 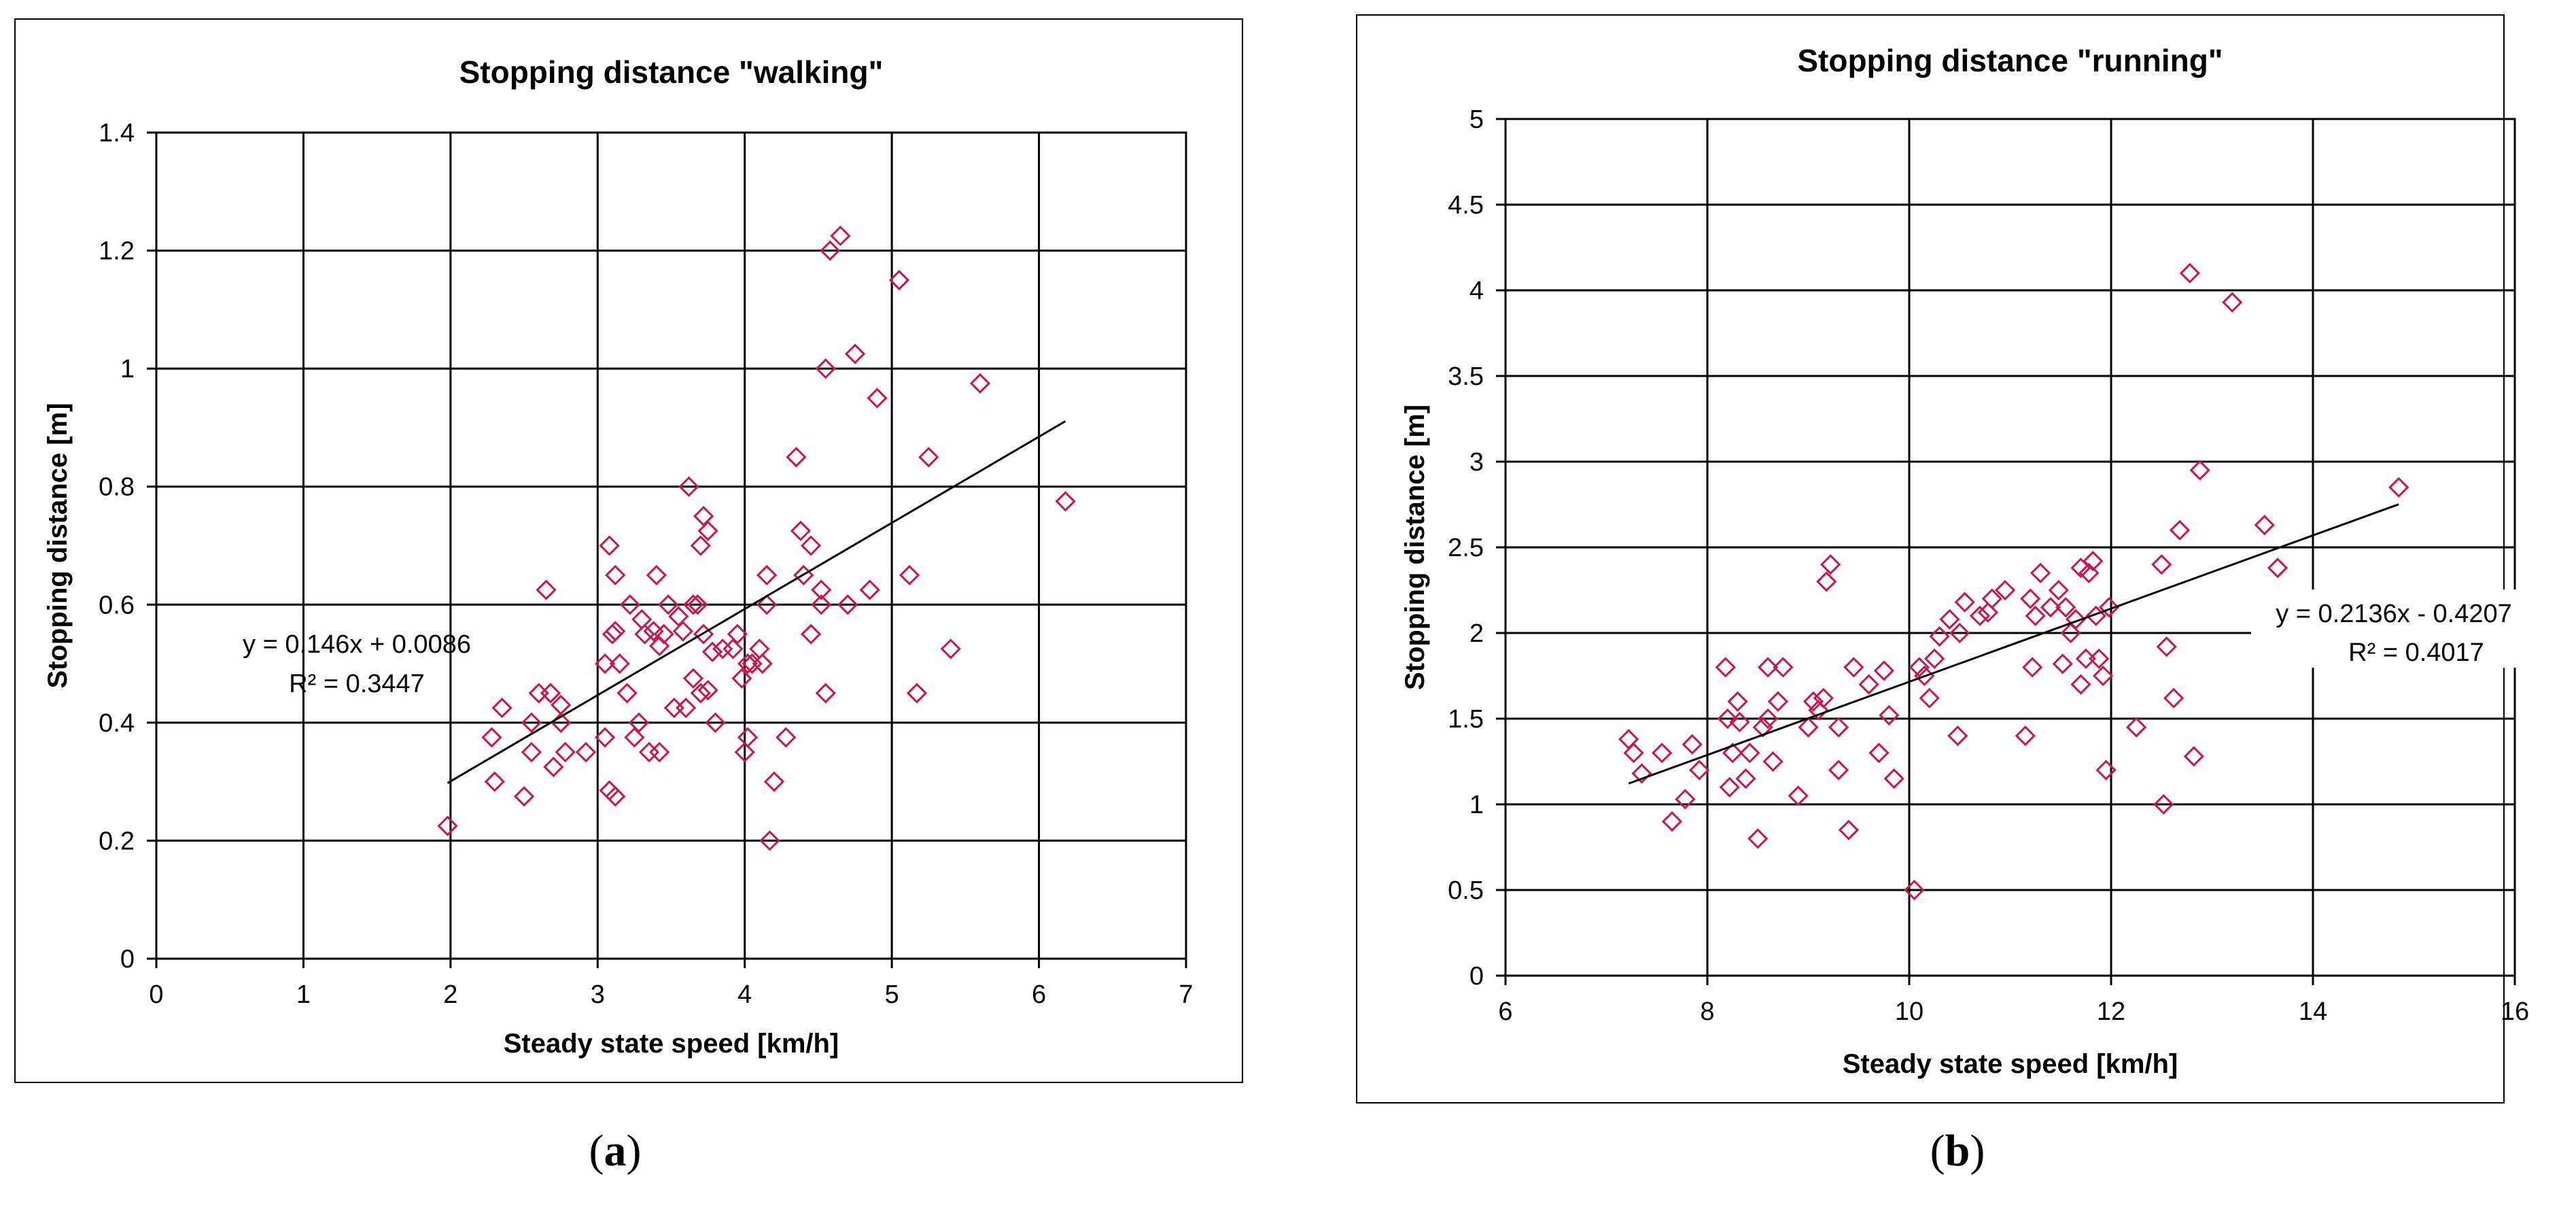 What do you see at coordinates (450, 994) in the screenshot?
I see `x-tick-label: 2` at bounding box center [450, 994].